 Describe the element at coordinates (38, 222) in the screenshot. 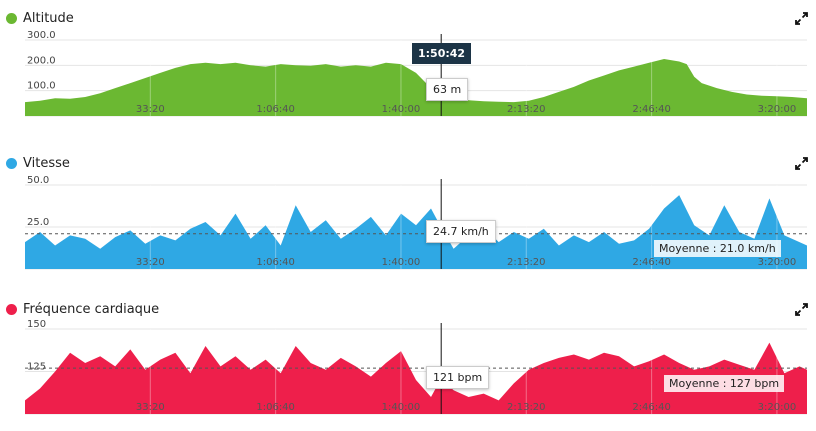

I see `vitesse-y-tick-label: 25.0` at that location.